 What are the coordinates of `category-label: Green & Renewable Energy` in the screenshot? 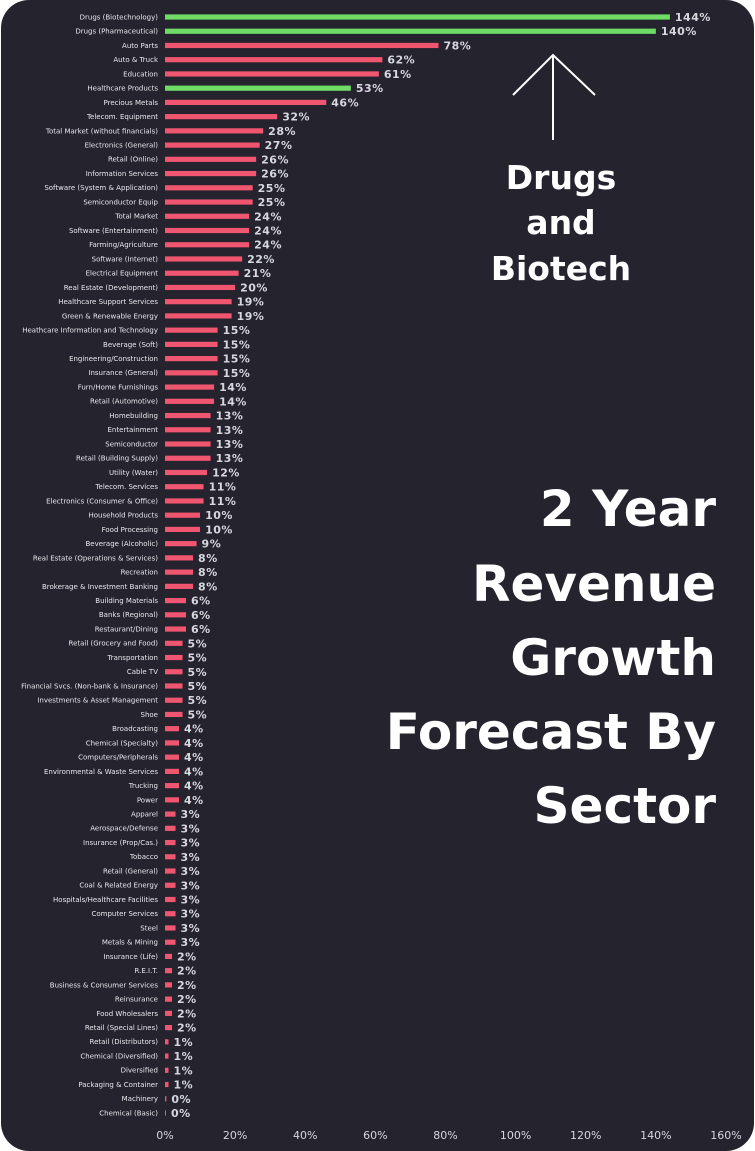 It's located at (110, 316).